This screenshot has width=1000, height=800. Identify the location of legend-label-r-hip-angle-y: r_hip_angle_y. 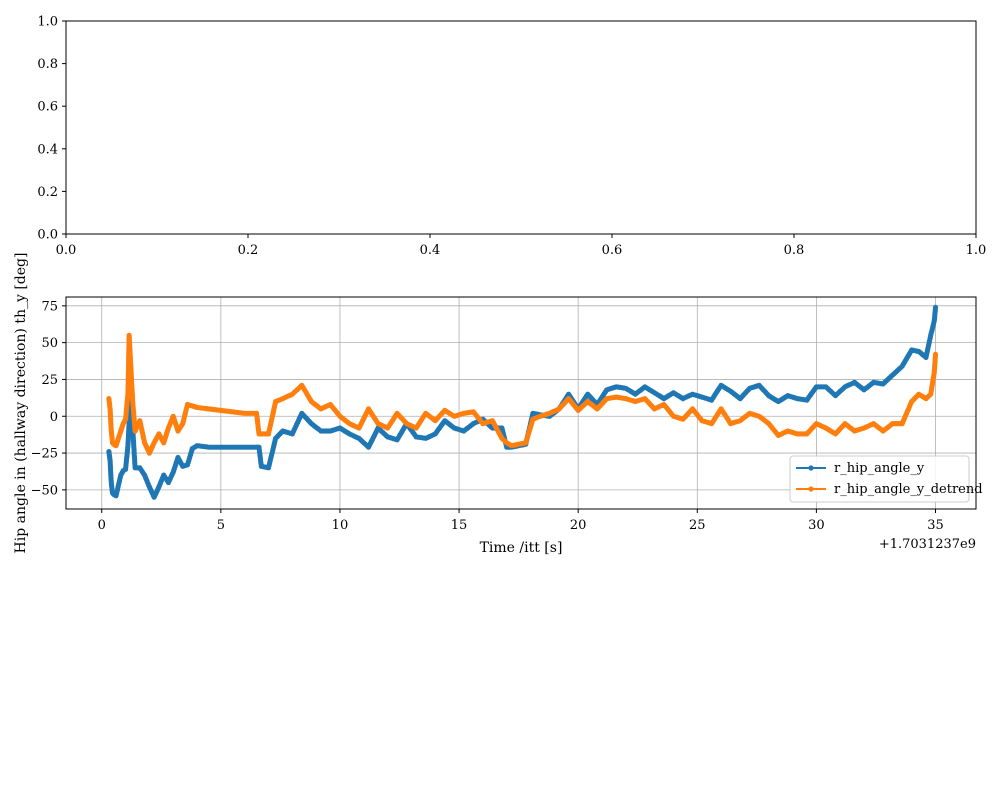
(879, 468).